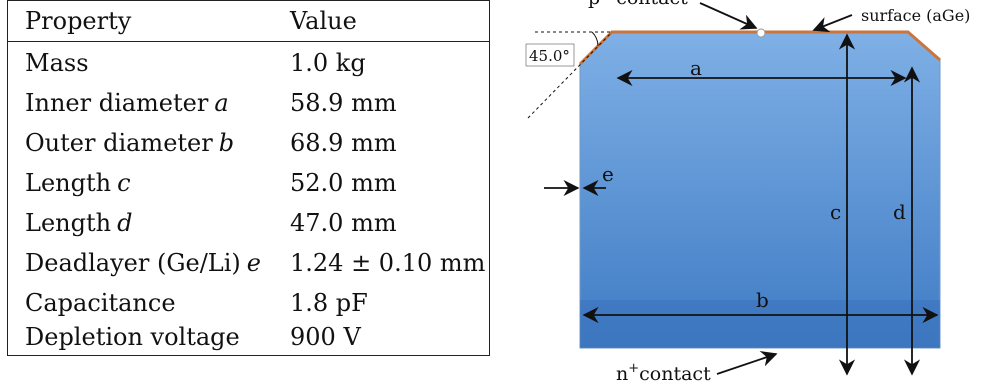 Image resolution: width=988 pixels, height=387 pixels. I want to click on table-row: Inner diameter a 58.9 mm, so click(248, 103).